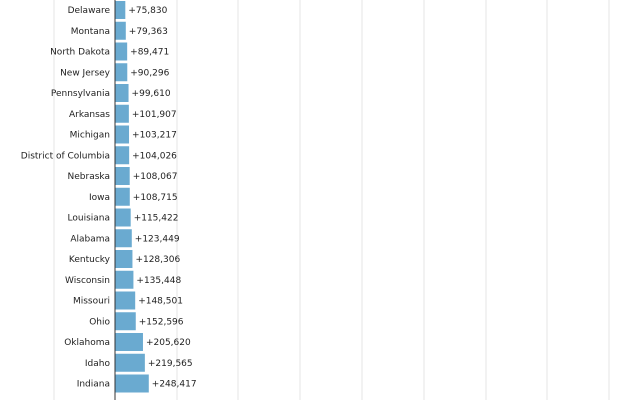 The width and height of the screenshot is (640, 400). What do you see at coordinates (85, 73) in the screenshot?
I see `category-label: New Jersey` at bounding box center [85, 73].